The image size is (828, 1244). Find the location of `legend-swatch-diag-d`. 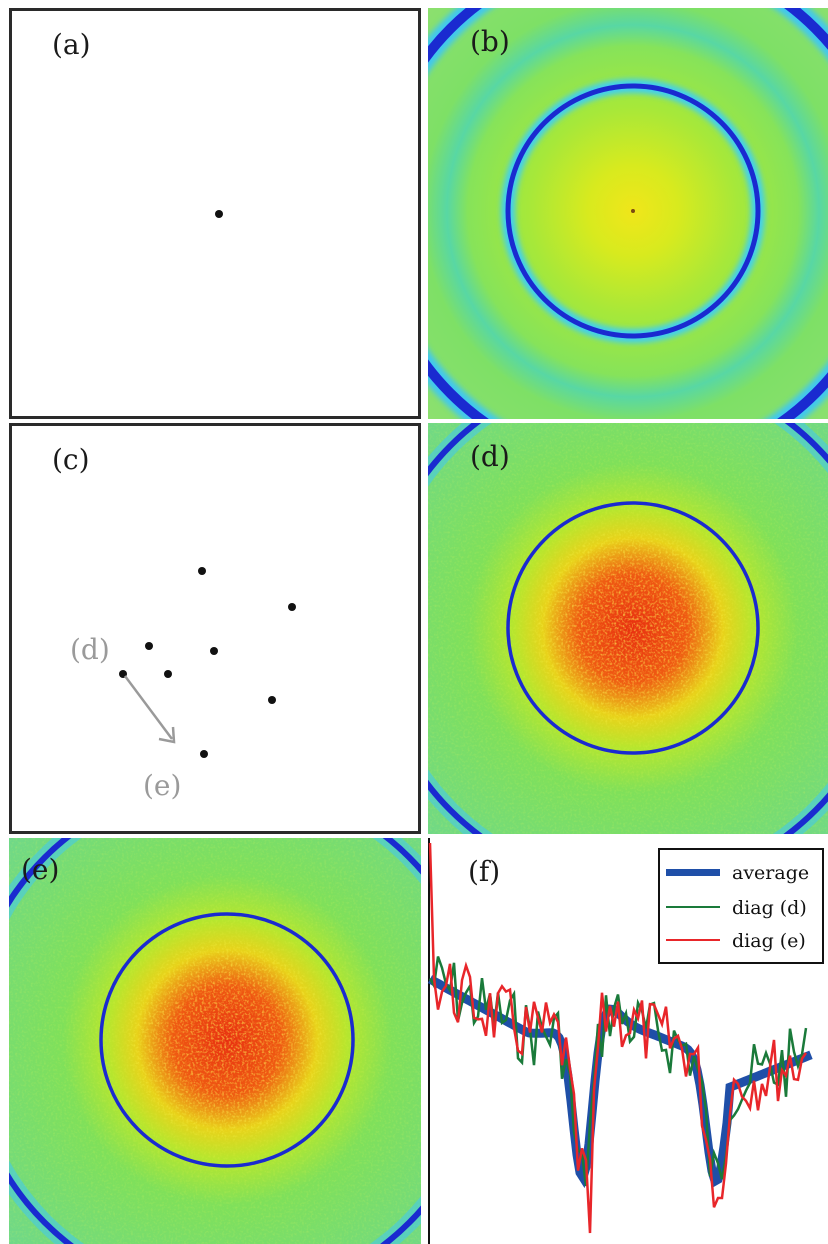

legend-swatch-diag-d is located at coordinates (693, 907).